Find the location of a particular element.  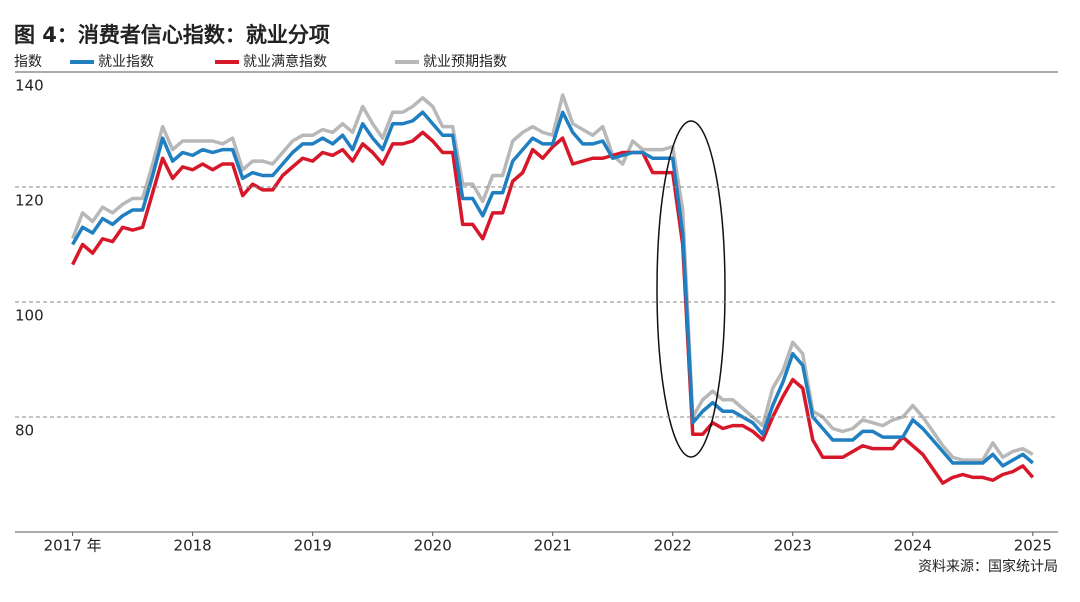

x-tick-label: 2025 is located at coordinates (1033, 546).